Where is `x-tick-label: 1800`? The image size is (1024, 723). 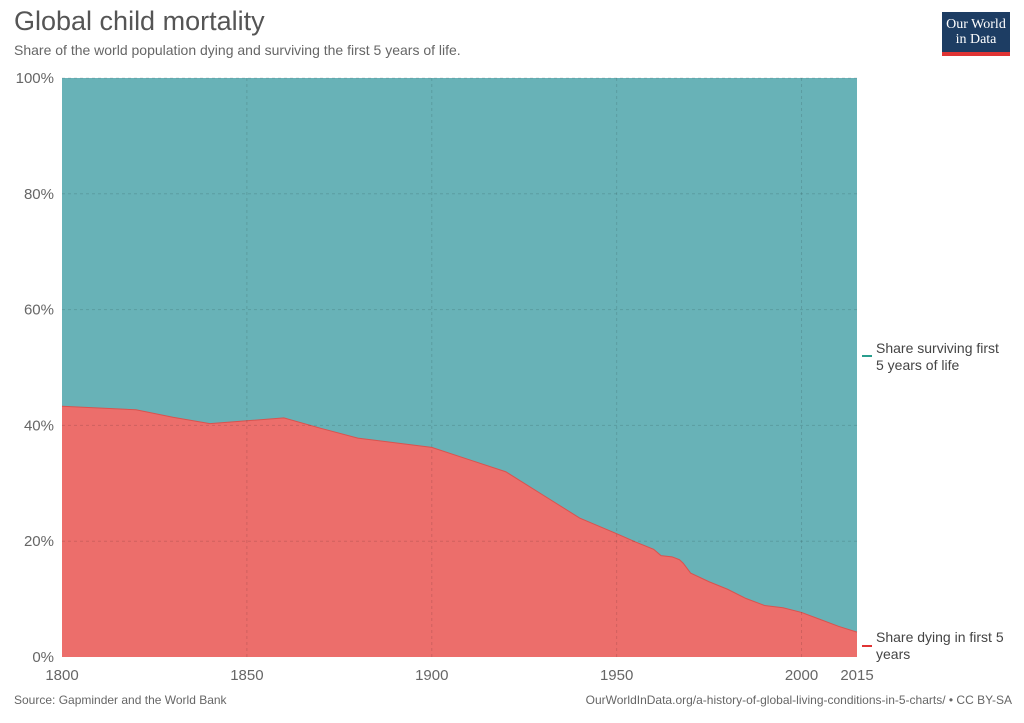 x-tick-label: 1800 is located at coordinates (61, 675).